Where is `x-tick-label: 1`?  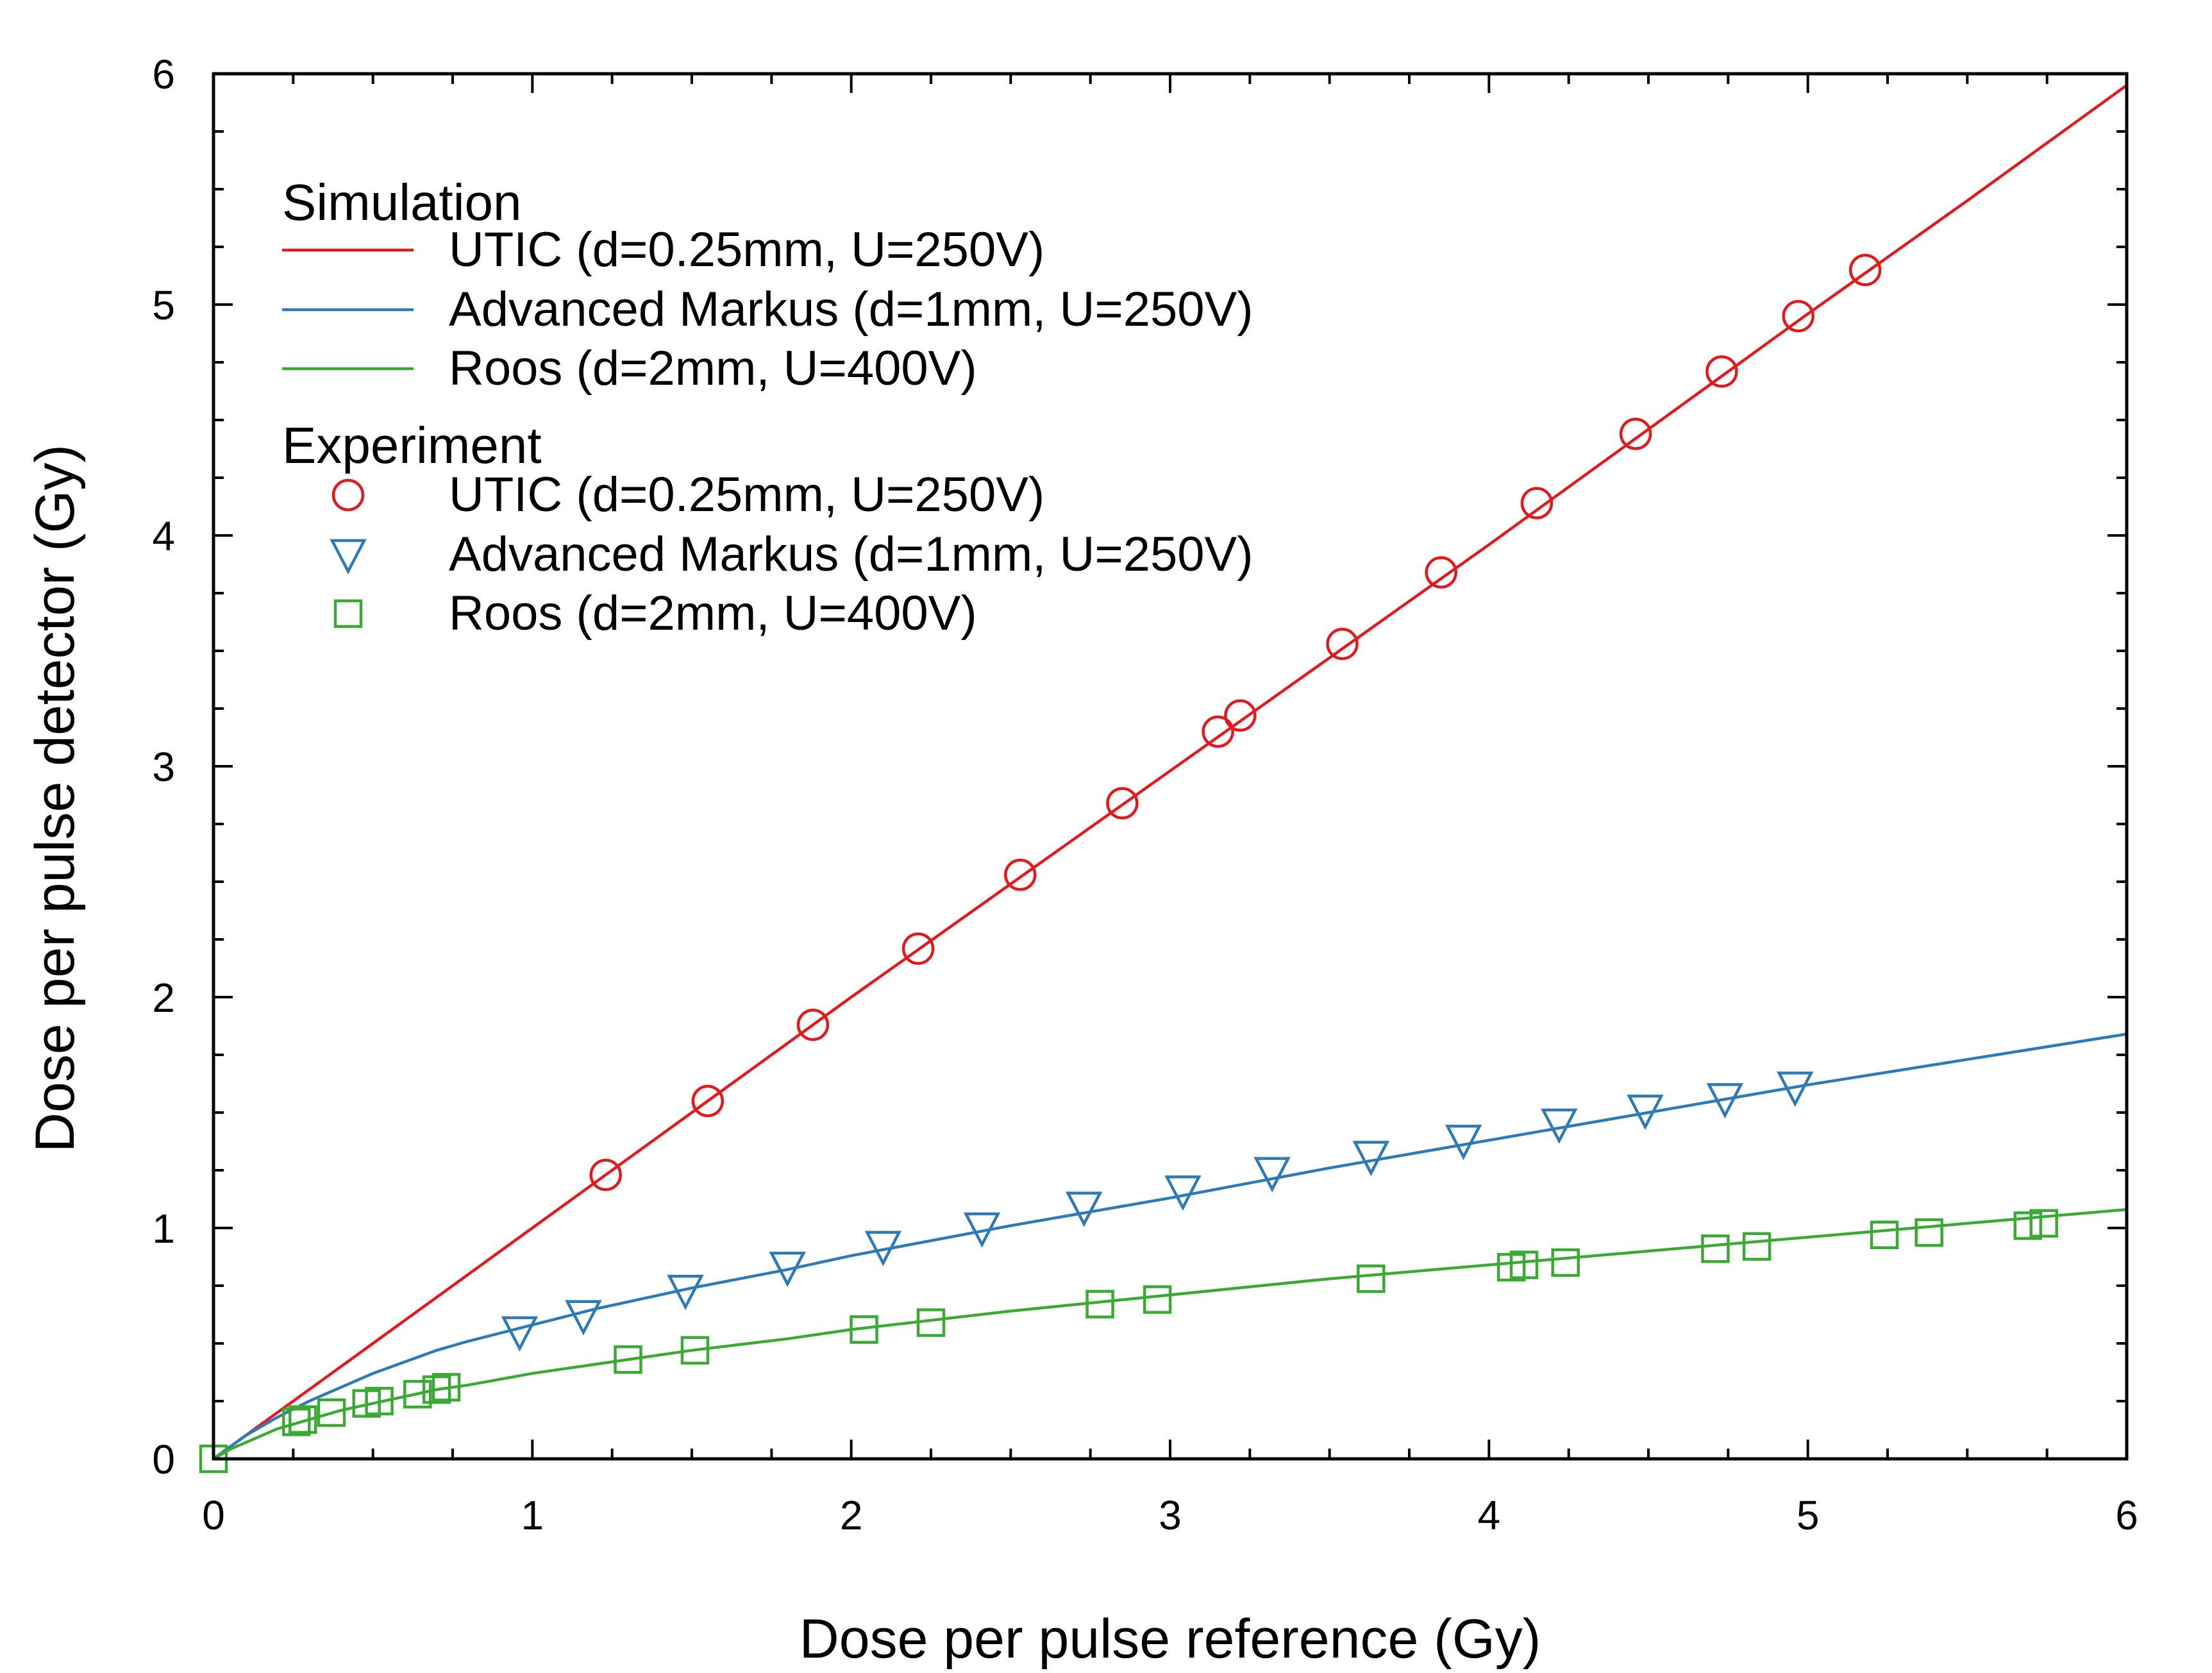
x-tick-label: 1 is located at coordinates (532, 1515).